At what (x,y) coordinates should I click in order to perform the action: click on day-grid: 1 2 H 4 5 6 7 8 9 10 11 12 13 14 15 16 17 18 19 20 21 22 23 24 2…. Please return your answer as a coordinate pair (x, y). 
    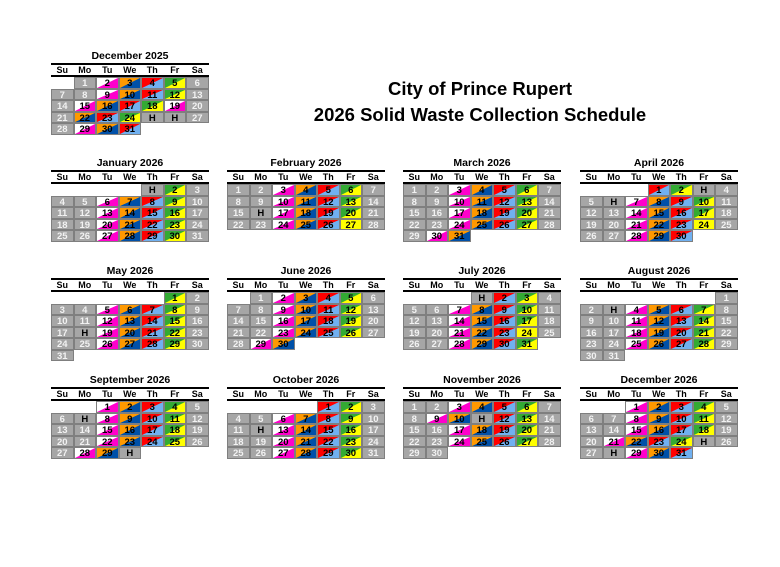
    Looking at the image, I should click on (659, 326).